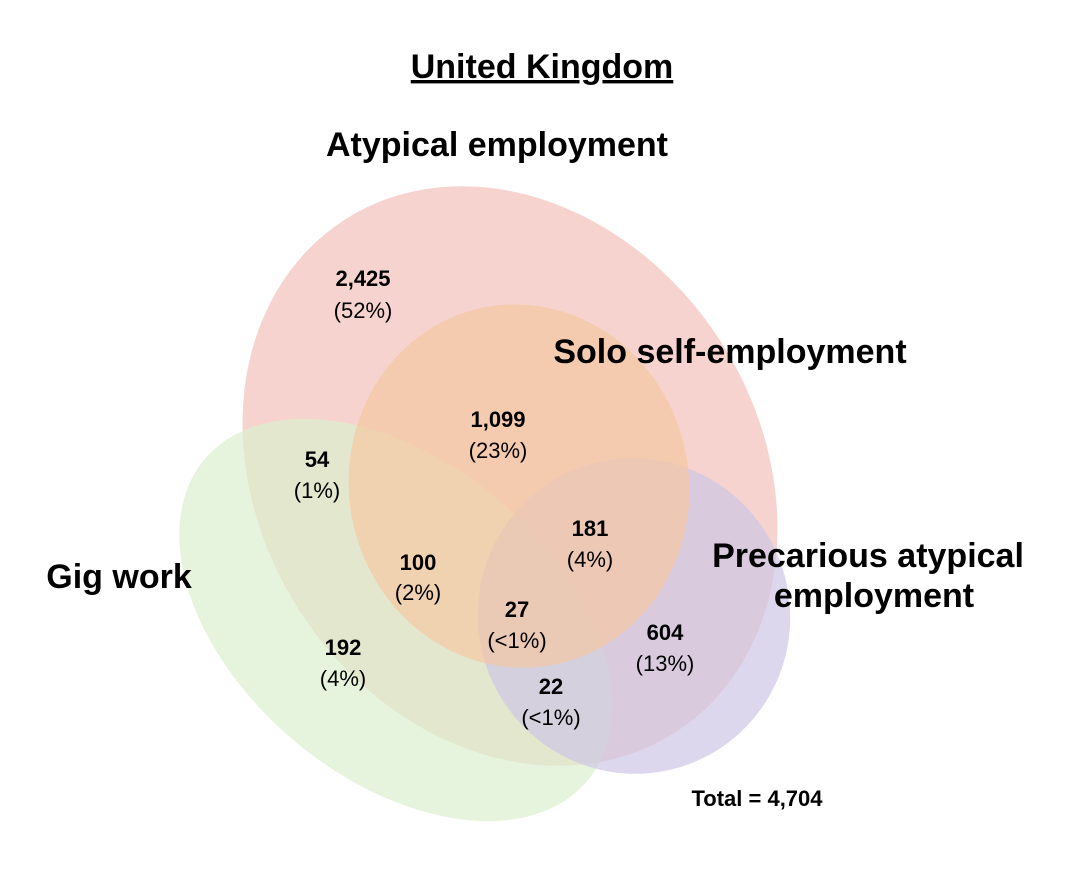 Image resolution: width=1078 pixels, height=874 pixels. I want to click on precarious-atypical-employment-label-line-1: Precarious atypical, so click(868, 556).